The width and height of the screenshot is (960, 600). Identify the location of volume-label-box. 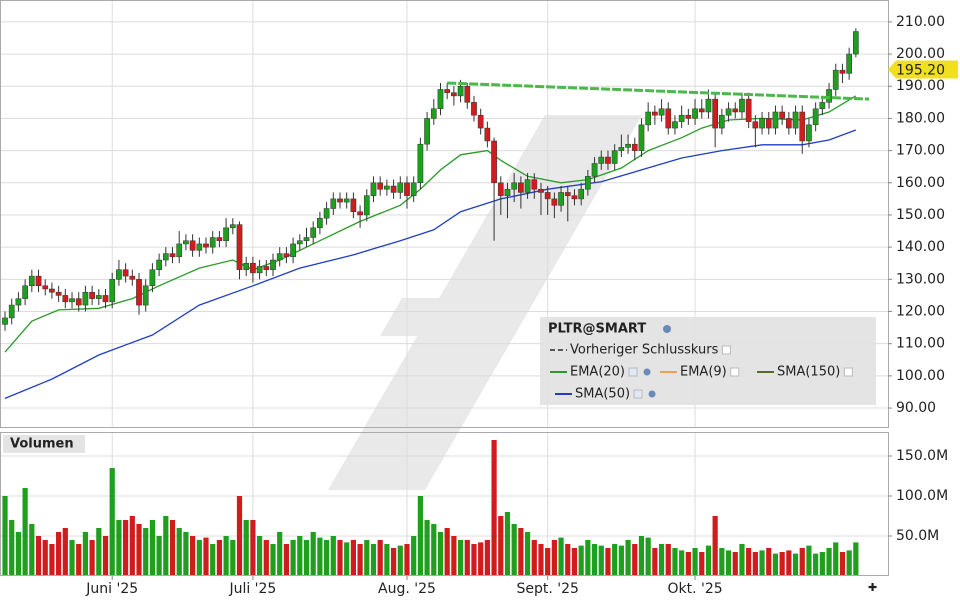
(44, 444).